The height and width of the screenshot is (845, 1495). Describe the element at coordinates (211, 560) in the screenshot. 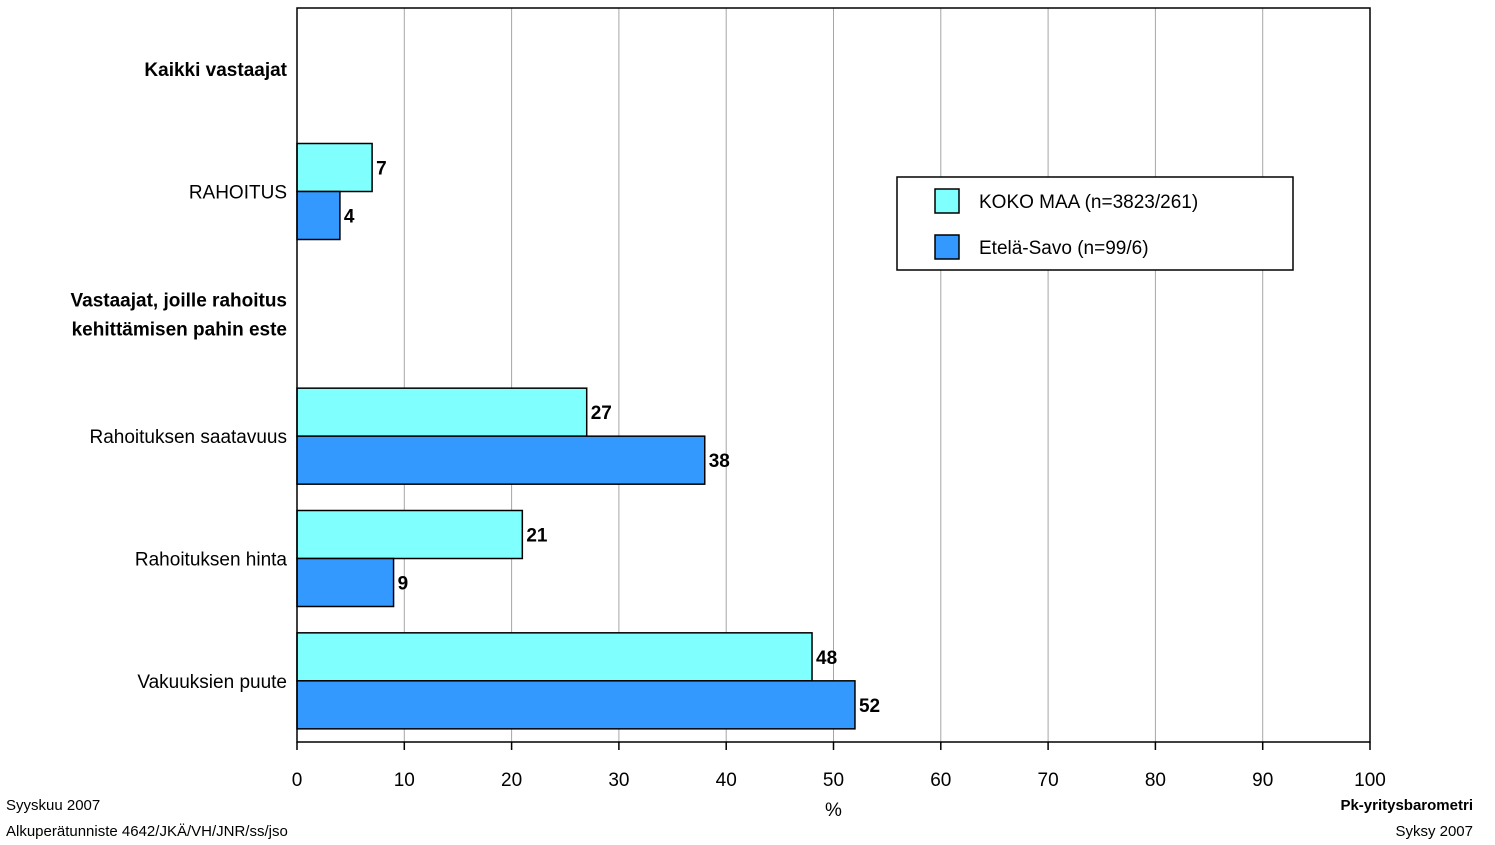

I see `category-label-rahoituksen-hinta: Rahoituksen hinta` at that location.